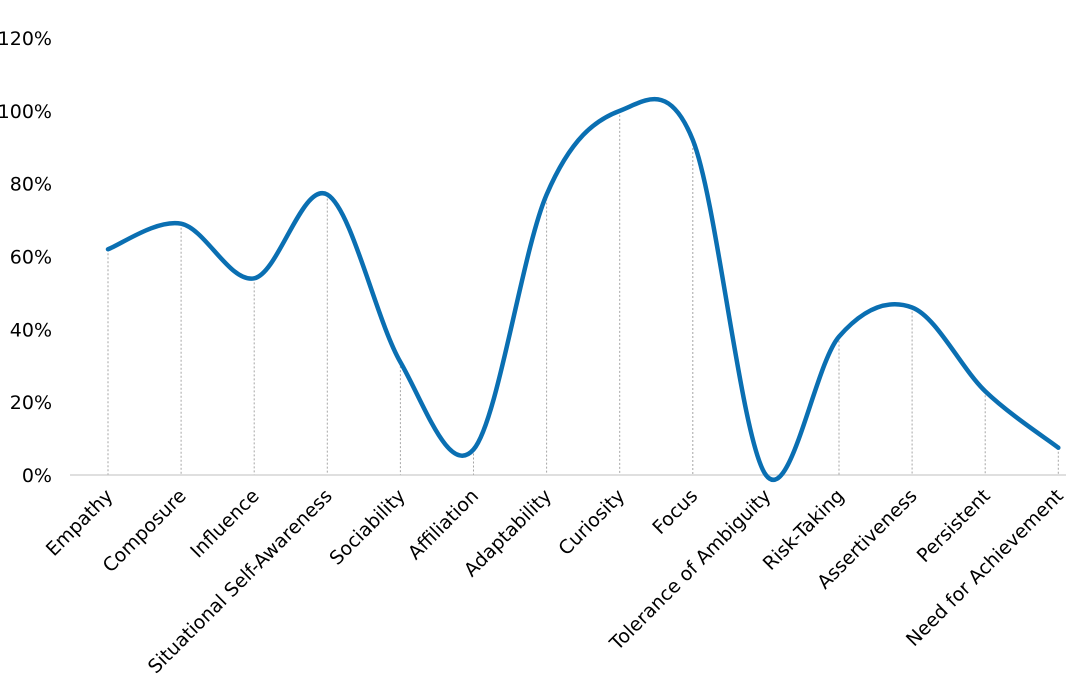 This screenshot has height=696, width=1075. I want to click on category-label: Influence, so click(224, 523).